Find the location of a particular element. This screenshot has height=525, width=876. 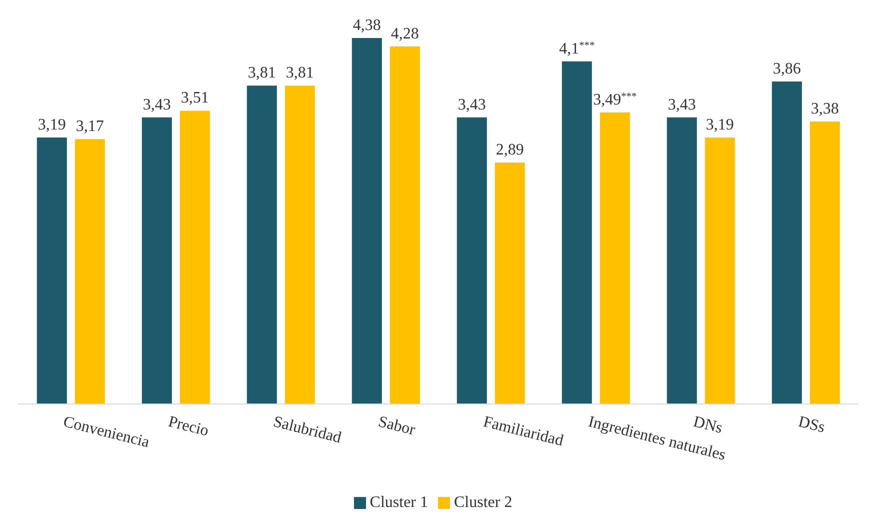

x-tick-label: Sabor is located at coordinates (397, 426).